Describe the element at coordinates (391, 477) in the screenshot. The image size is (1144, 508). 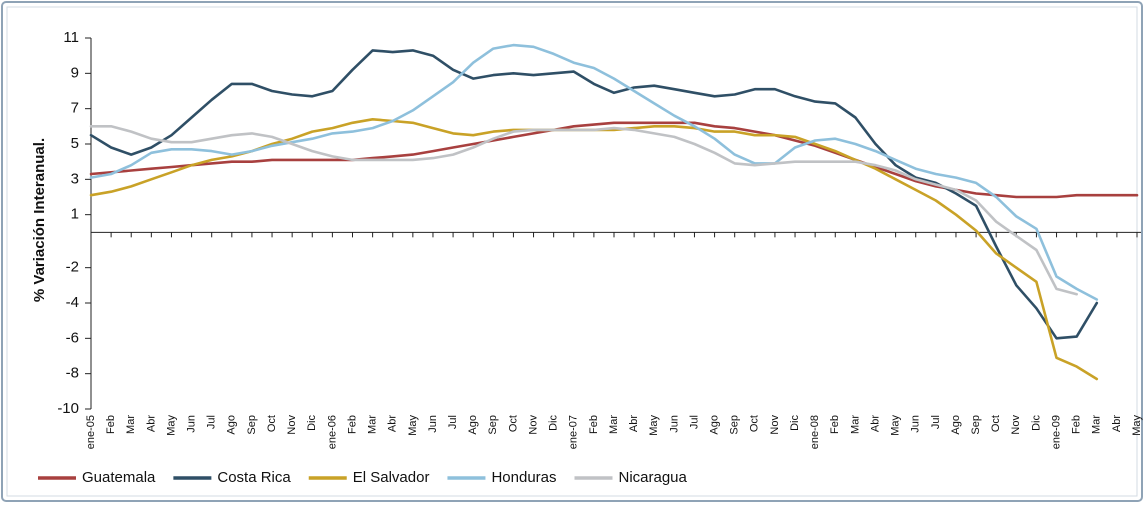
I see `legend-label: El Salvador` at that location.